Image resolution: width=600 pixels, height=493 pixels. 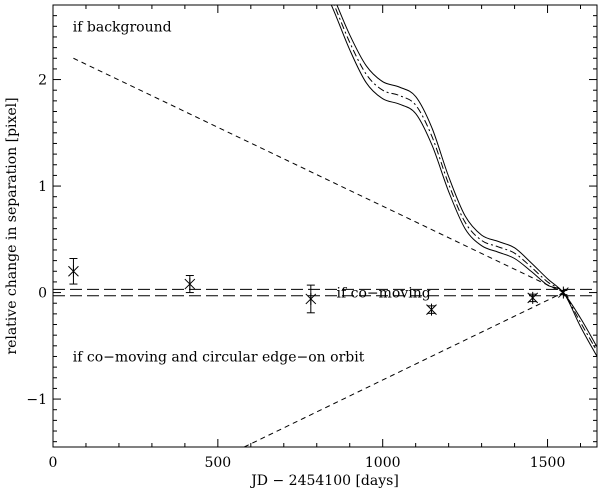 What do you see at coordinates (42, 294) in the screenshot?
I see `y-tick-label: 0` at bounding box center [42, 294].